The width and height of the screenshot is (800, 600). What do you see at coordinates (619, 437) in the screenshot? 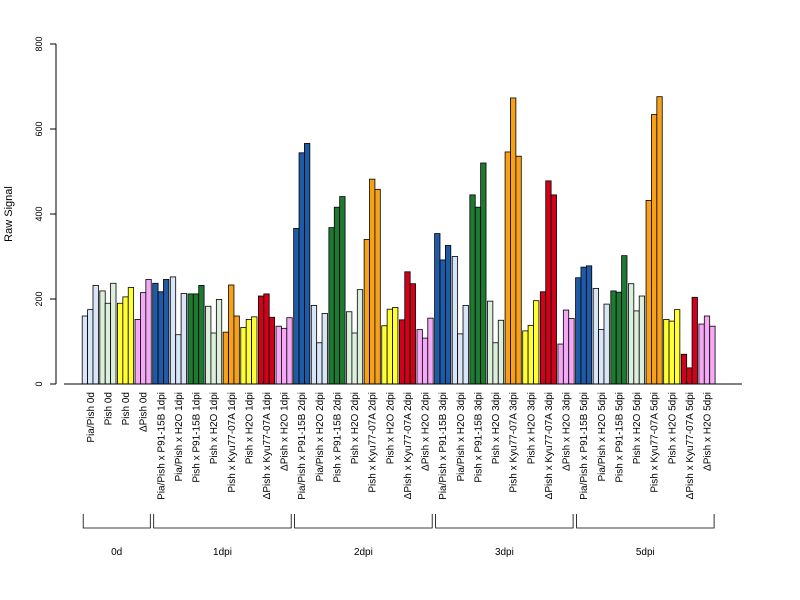
I see `x-tick-label: Pish x P91-15B 5dpi` at bounding box center [619, 437].